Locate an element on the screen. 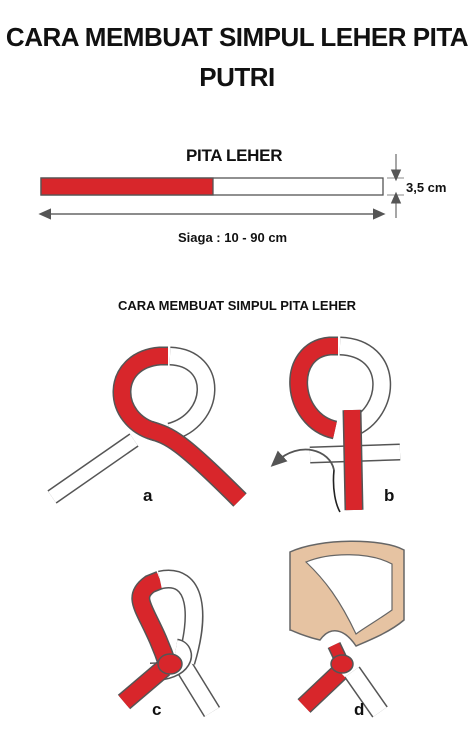 The image size is (474, 736). ribbon-label: PITA LEHER is located at coordinates (234, 155).